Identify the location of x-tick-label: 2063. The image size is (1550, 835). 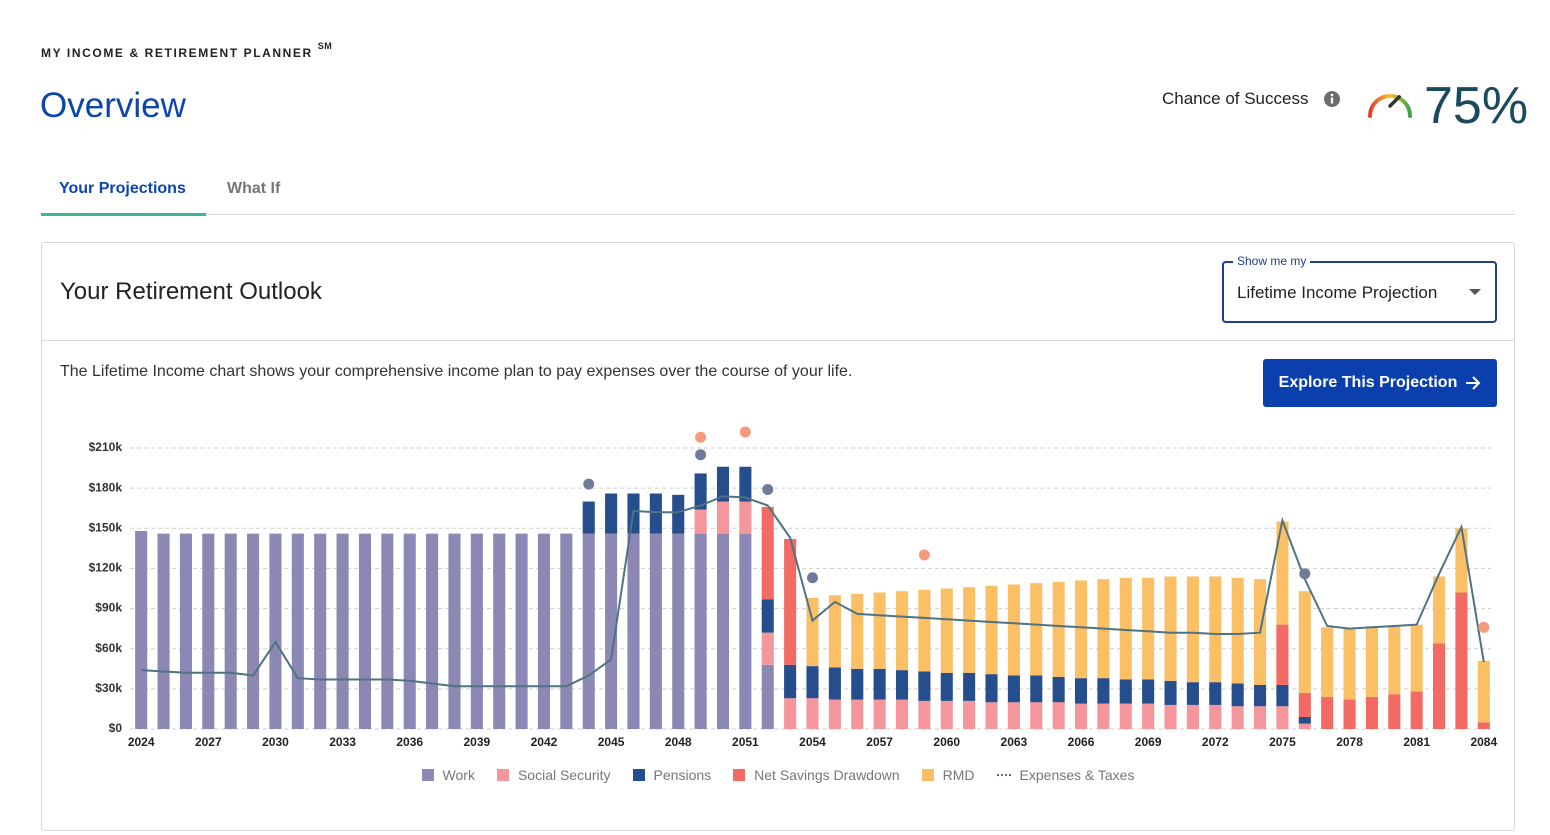
(1014, 742).